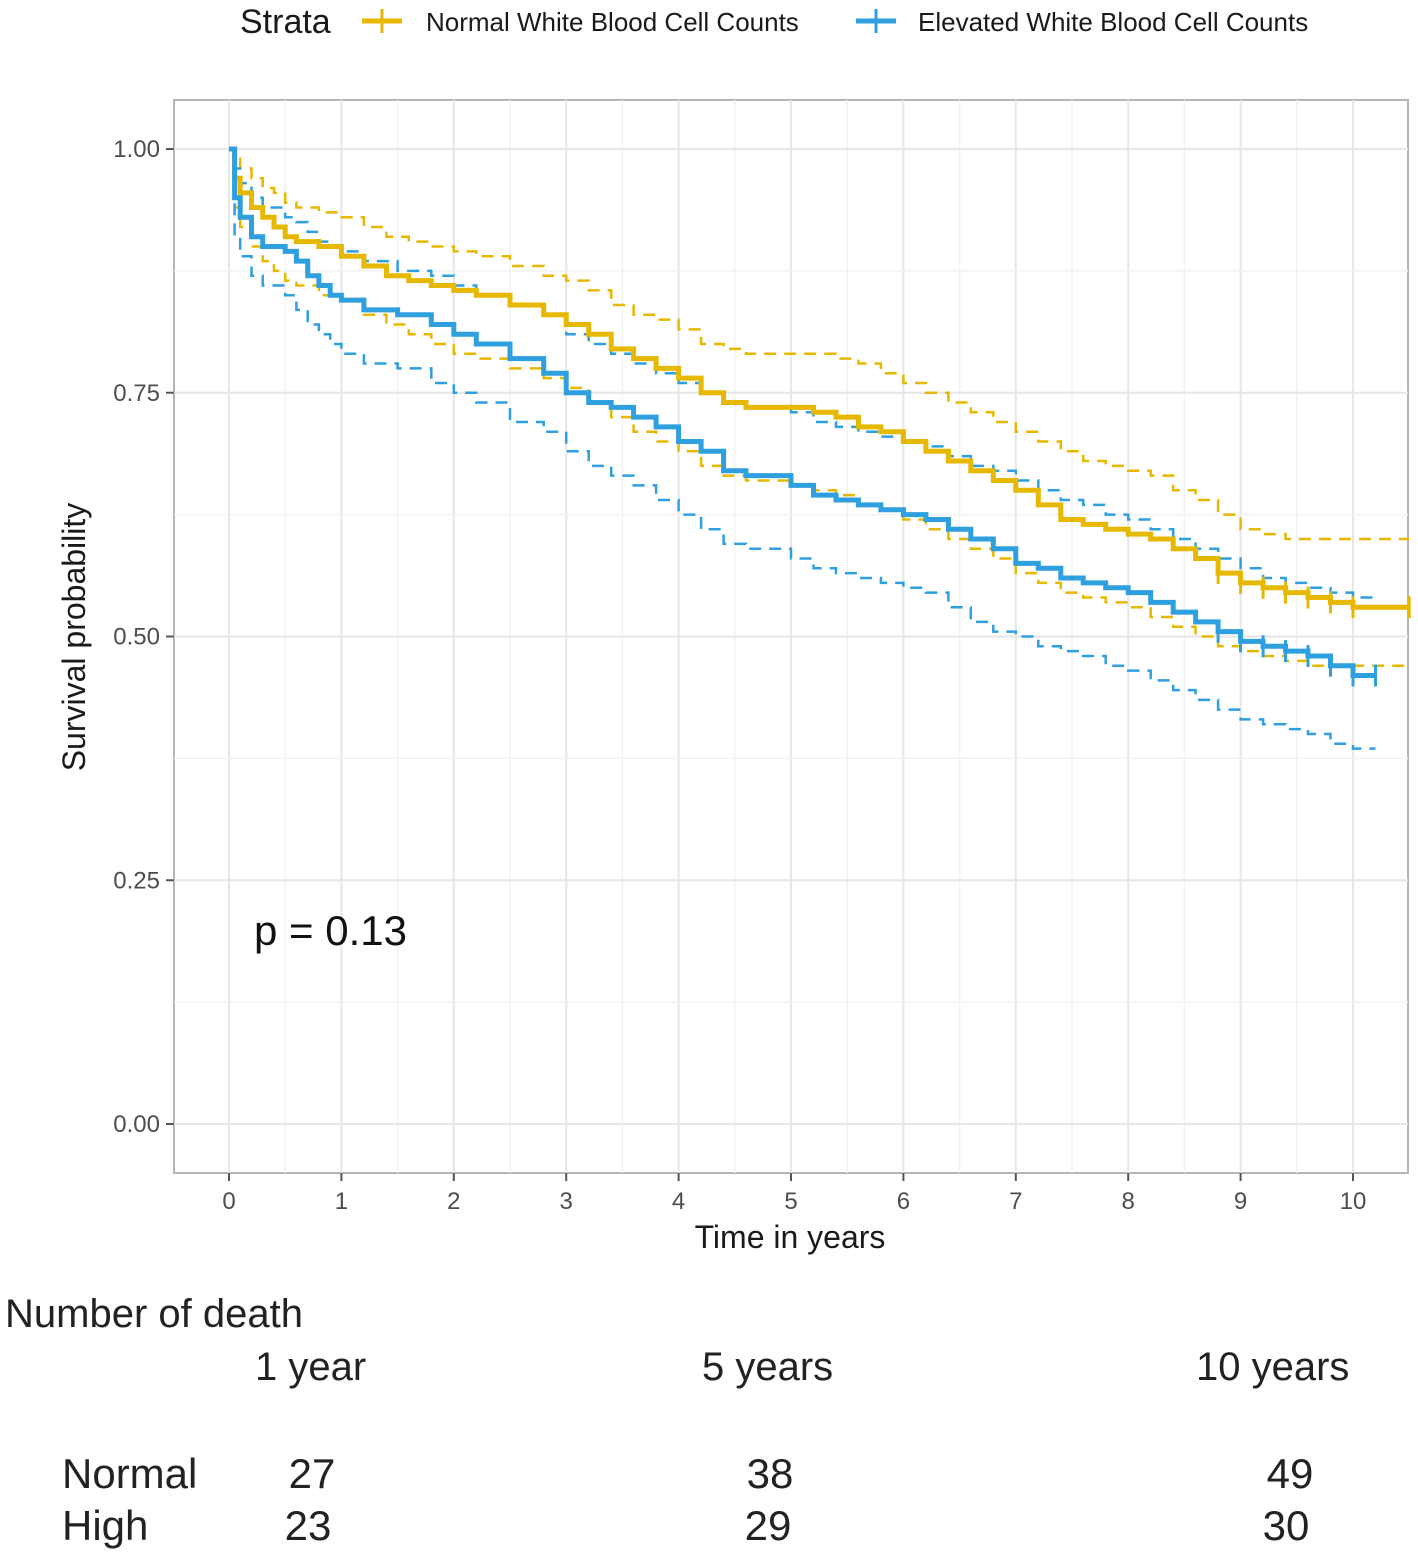 The image size is (1418, 1556). I want to click on x-tick-label: 6, so click(903, 1201).